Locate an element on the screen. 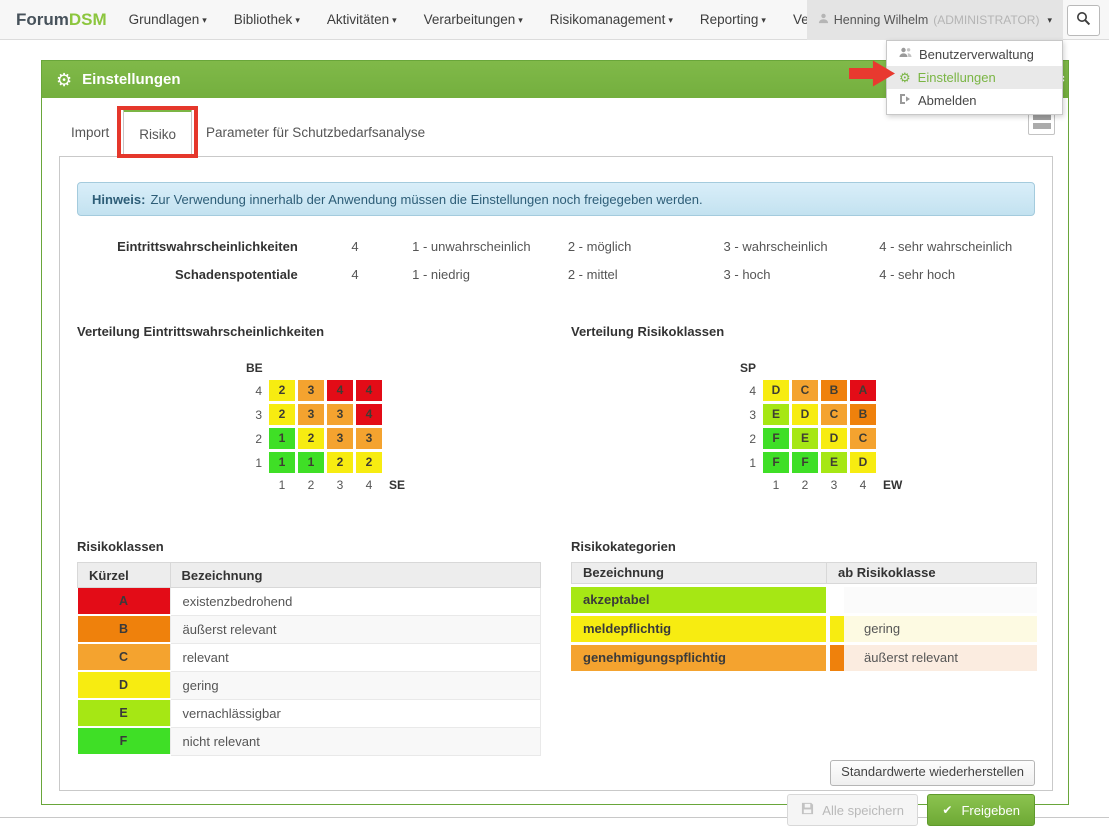 Image resolution: width=1109 pixels, height=826 pixels. release-button: ✔ Freigeben is located at coordinates (981, 810).